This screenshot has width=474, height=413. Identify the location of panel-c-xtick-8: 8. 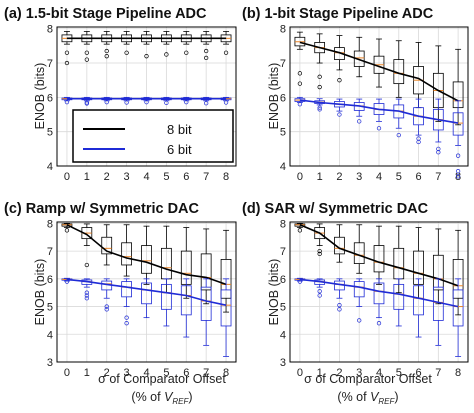
(226, 373).